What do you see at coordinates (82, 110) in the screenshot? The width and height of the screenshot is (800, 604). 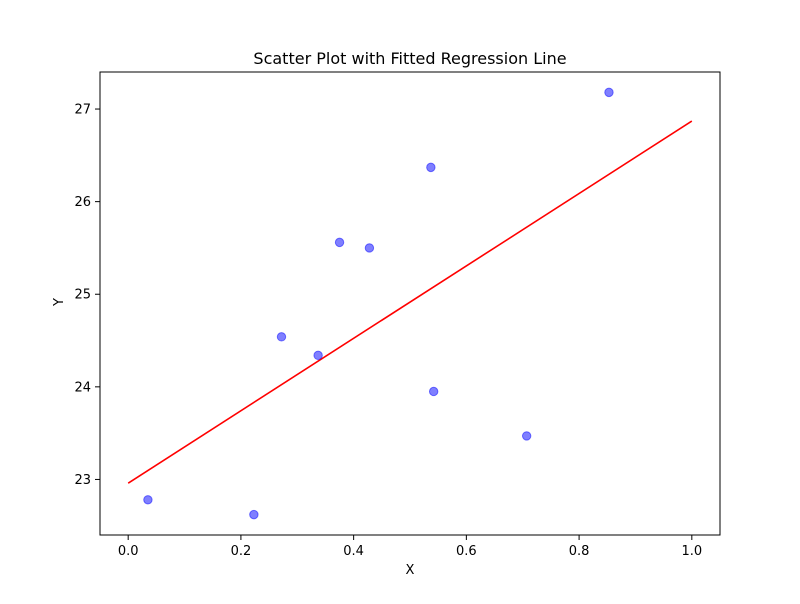 I see `y-tick-label: 27` at bounding box center [82, 110].